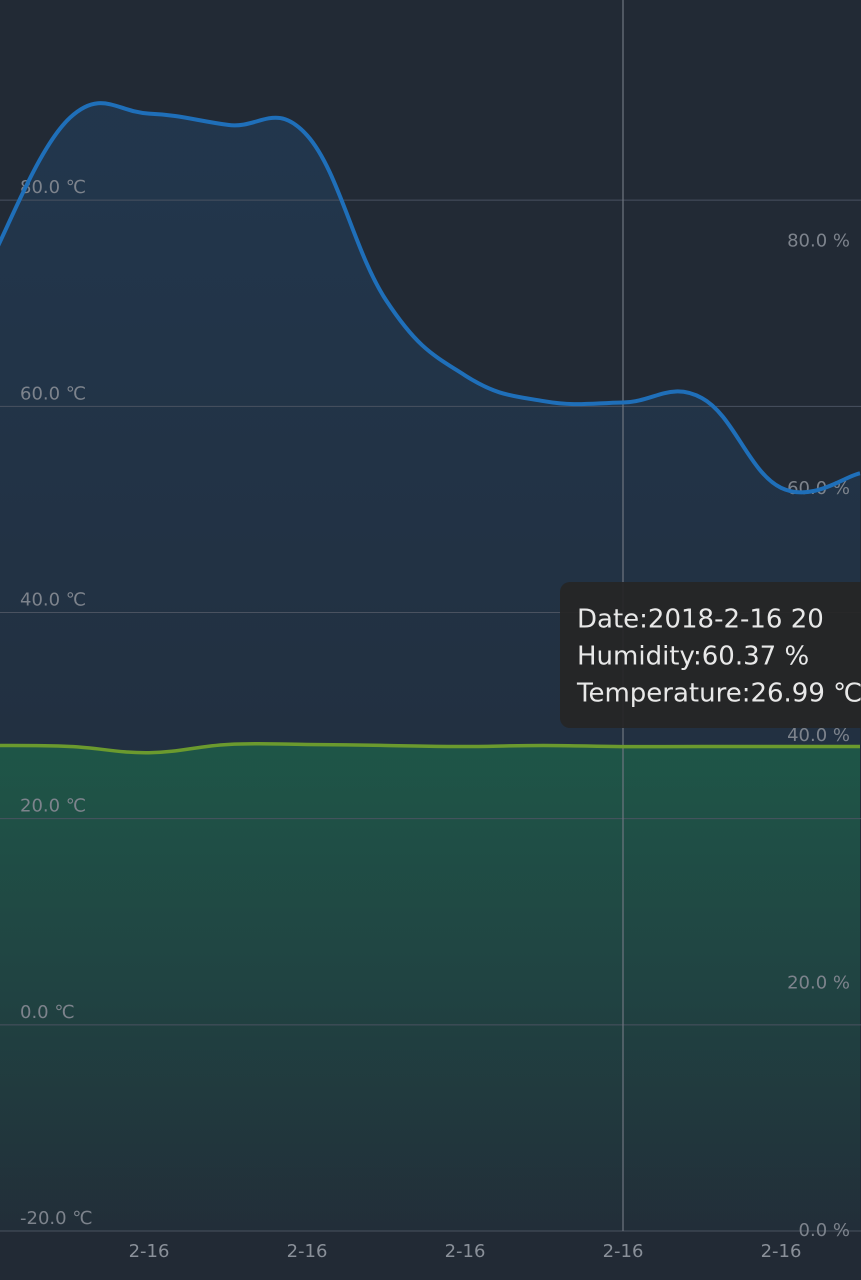  Describe the element at coordinates (818, 240) in the screenshot. I see `y2-tick-label: 80.0 %` at that location.